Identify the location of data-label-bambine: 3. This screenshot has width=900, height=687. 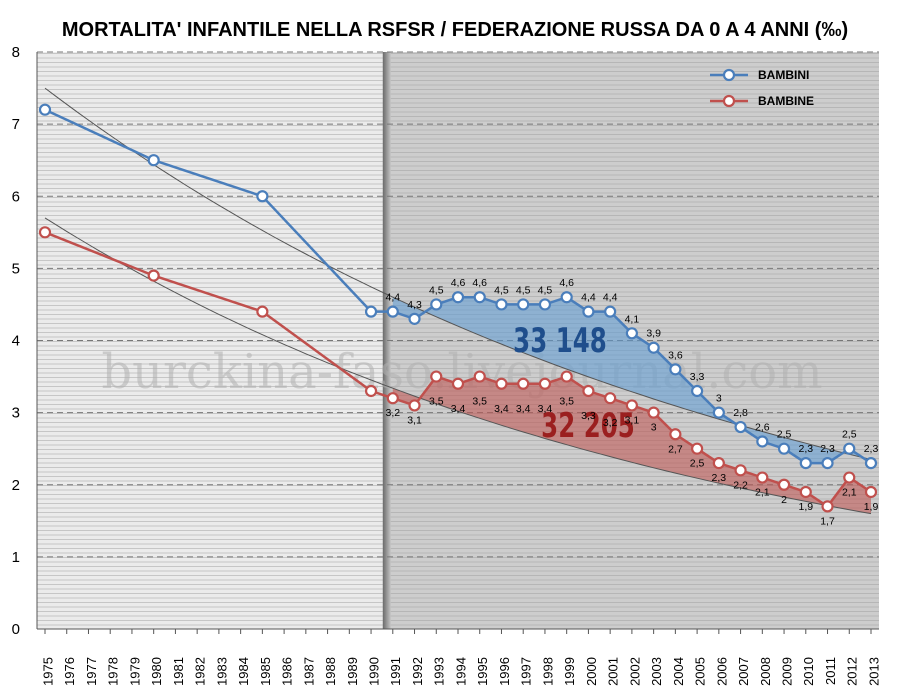
(654, 428).